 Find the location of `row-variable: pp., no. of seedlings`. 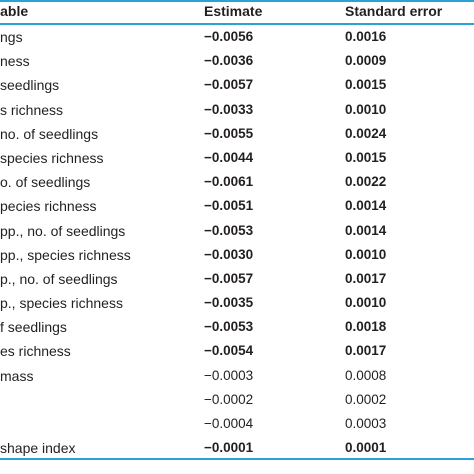

row-variable: pp., no. of seedlings is located at coordinates (63, 230).